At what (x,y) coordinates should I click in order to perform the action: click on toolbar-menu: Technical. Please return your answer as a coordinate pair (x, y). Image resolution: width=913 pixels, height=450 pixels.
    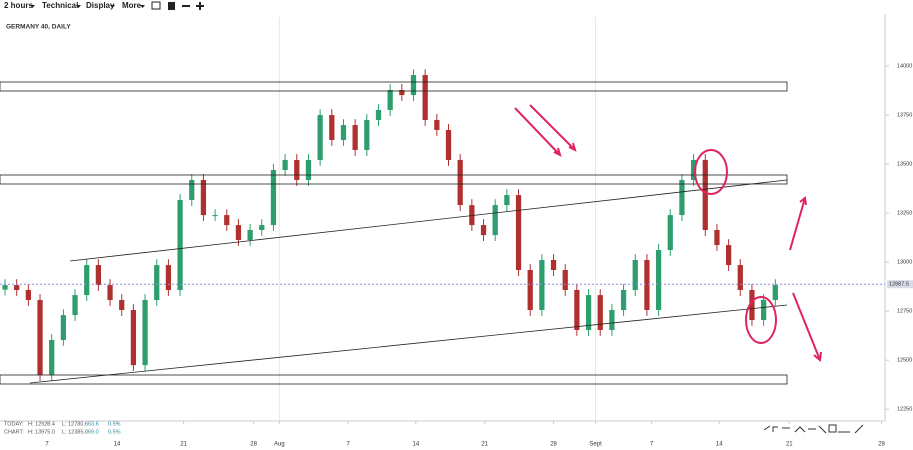
    Looking at the image, I should click on (60, 5).